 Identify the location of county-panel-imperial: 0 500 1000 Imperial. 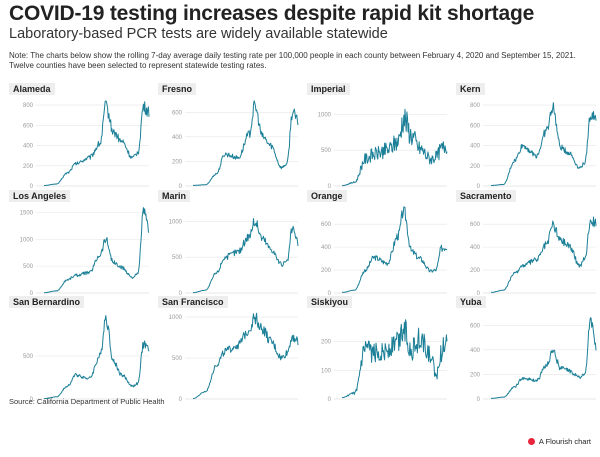
(381, 137).